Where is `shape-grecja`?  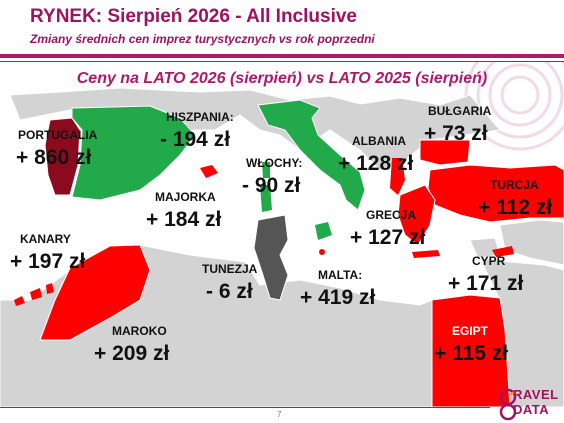
shape-grecja is located at coordinates (416, 215).